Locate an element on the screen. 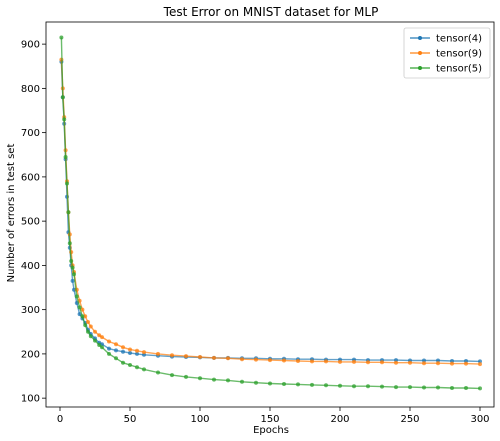 The image size is (500, 441). x-tick-label: 150 is located at coordinates (269, 419).